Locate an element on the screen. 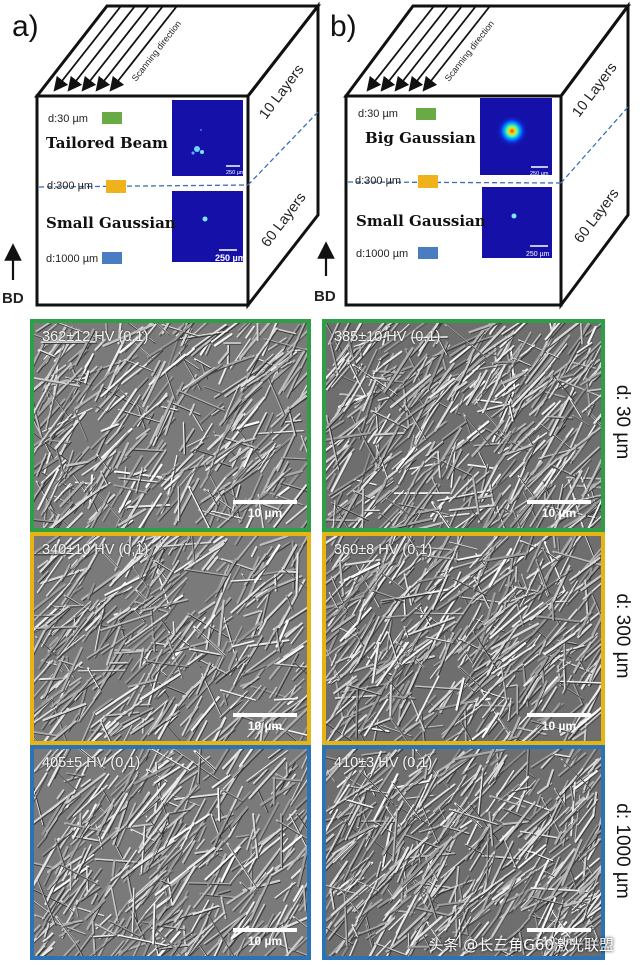 The height and width of the screenshot is (965, 640). bd-arrows is located at coordinates (169, 260).